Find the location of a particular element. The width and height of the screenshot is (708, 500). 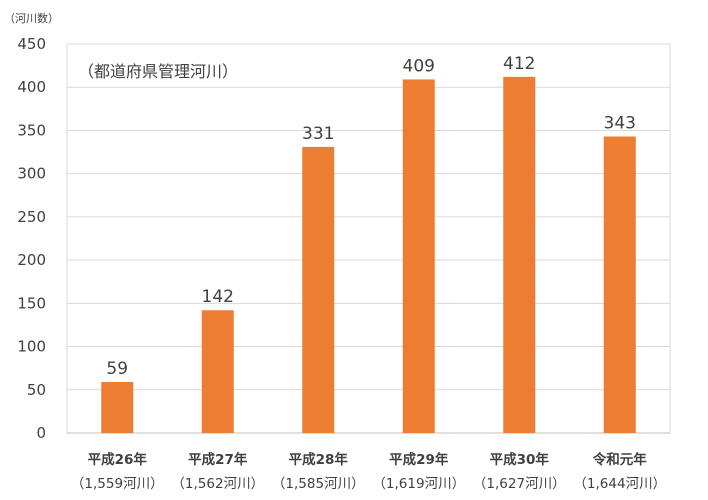

x-category-label: 平成27年 is located at coordinates (218, 459).